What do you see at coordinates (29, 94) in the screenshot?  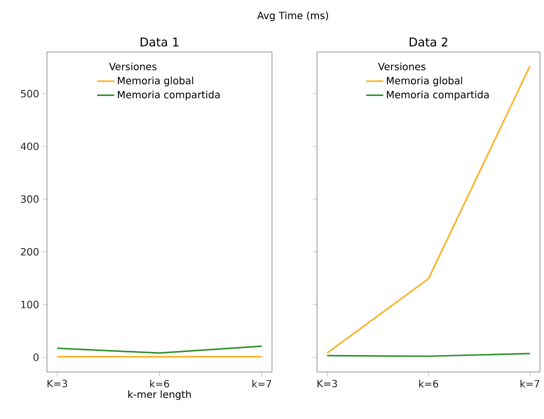 I see `y-tick-label: 500` at bounding box center [29, 94].